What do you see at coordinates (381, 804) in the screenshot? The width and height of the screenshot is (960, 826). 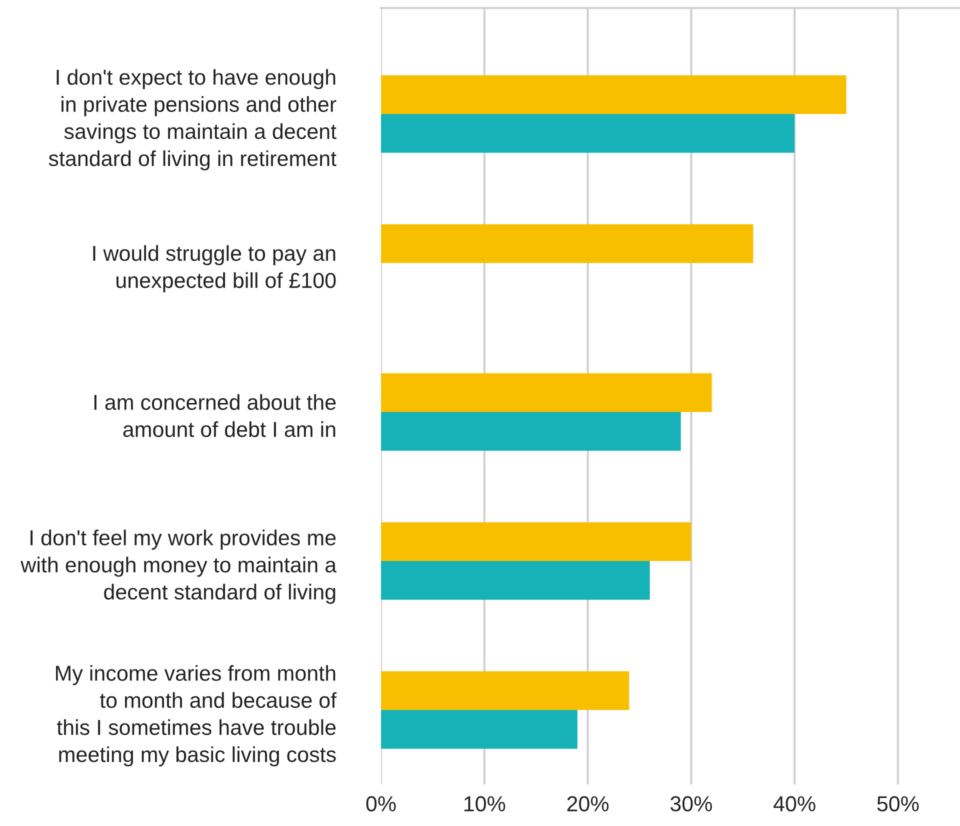 I see `x-tick-label: 0%` at bounding box center [381, 804].